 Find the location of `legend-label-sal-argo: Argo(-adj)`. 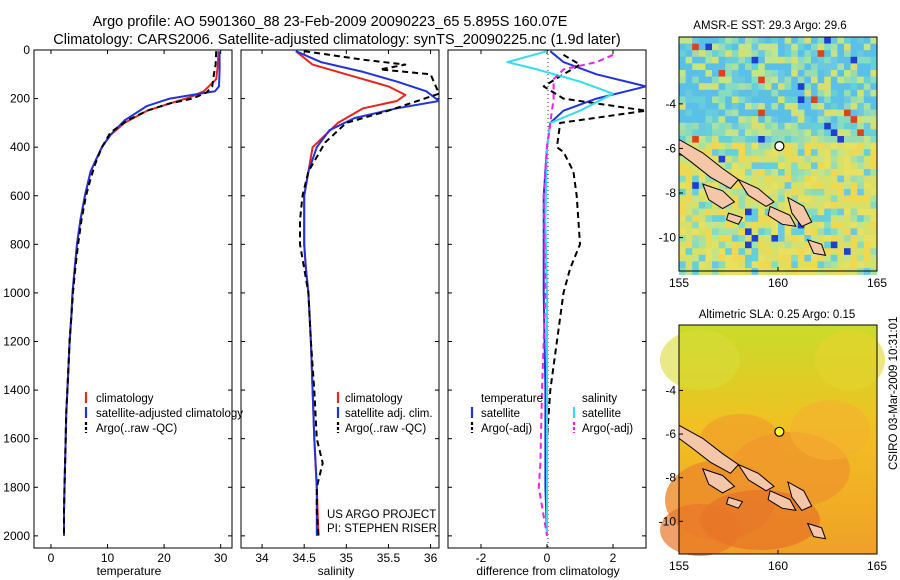

legend-label-sal-argo: Argo(-adj) is located at coordinates (607, 429).